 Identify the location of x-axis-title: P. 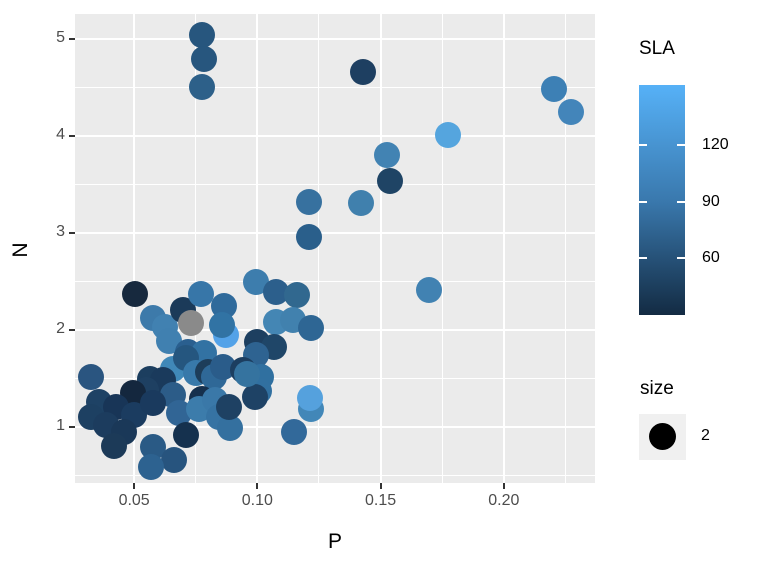
(334, 541).